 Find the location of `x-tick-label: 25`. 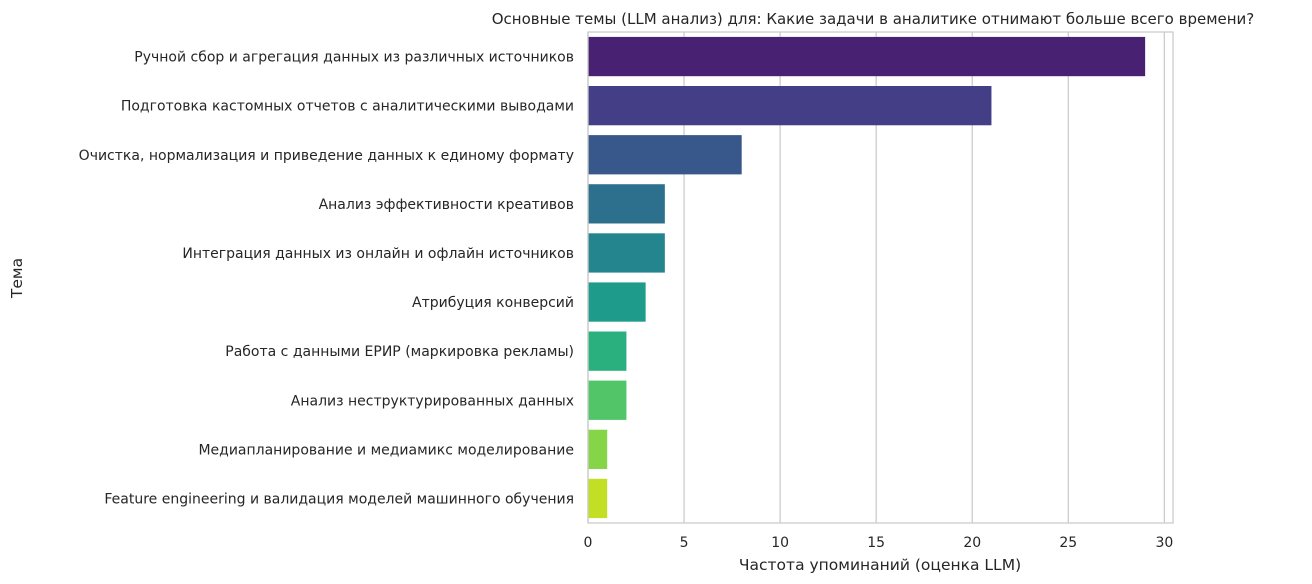

x-tick-label: 25 is located at coordinates (1068, 543).